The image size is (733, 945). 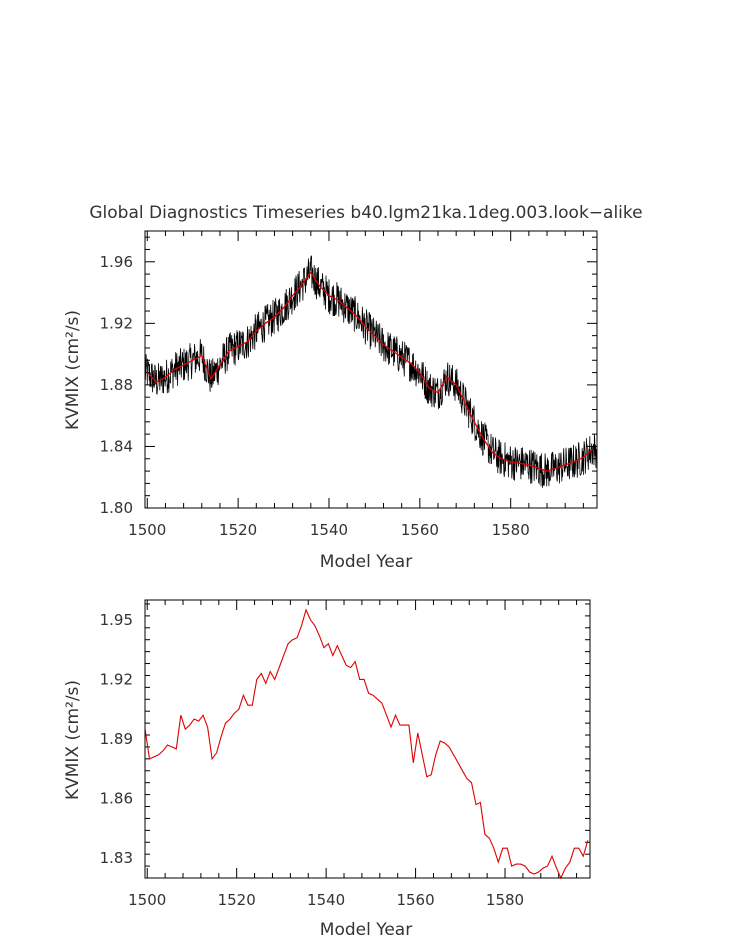 I want to click on top-x-tick-label: 1580, so click(x=511, y=530).